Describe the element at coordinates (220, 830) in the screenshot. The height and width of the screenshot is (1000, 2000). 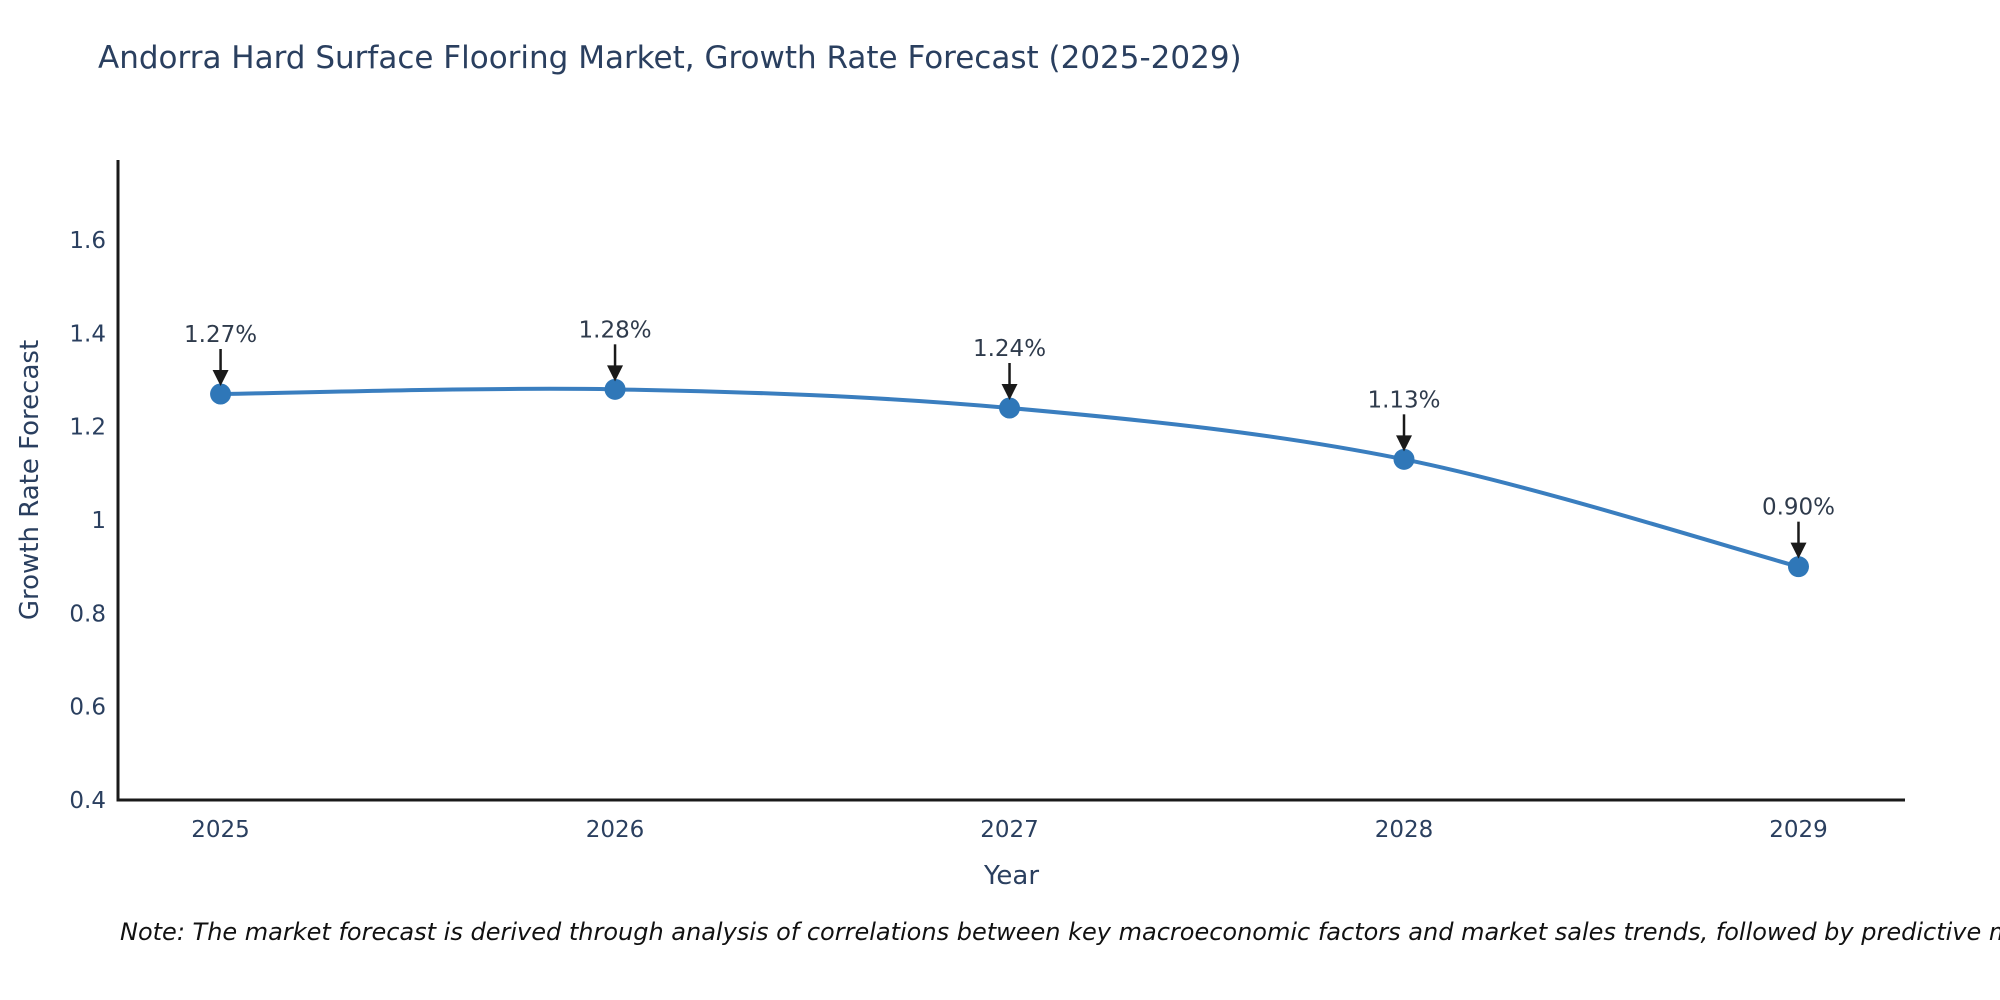
I see `x-tick-label: 2025` at that location.